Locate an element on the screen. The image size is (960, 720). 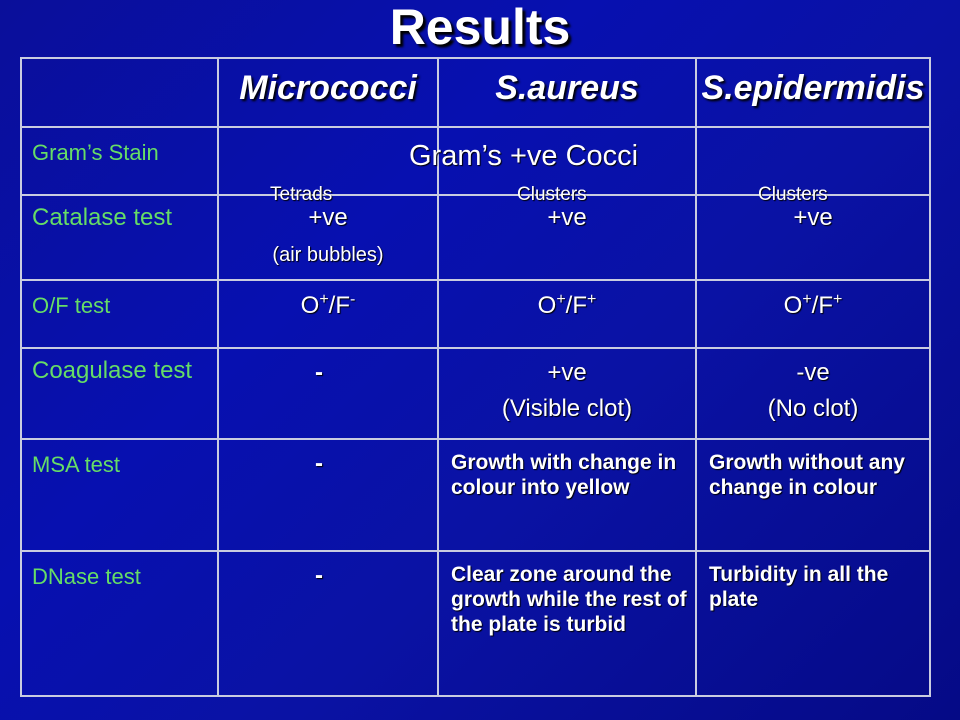
of-epidermidis-o: O is located at coordinates (793, 305).